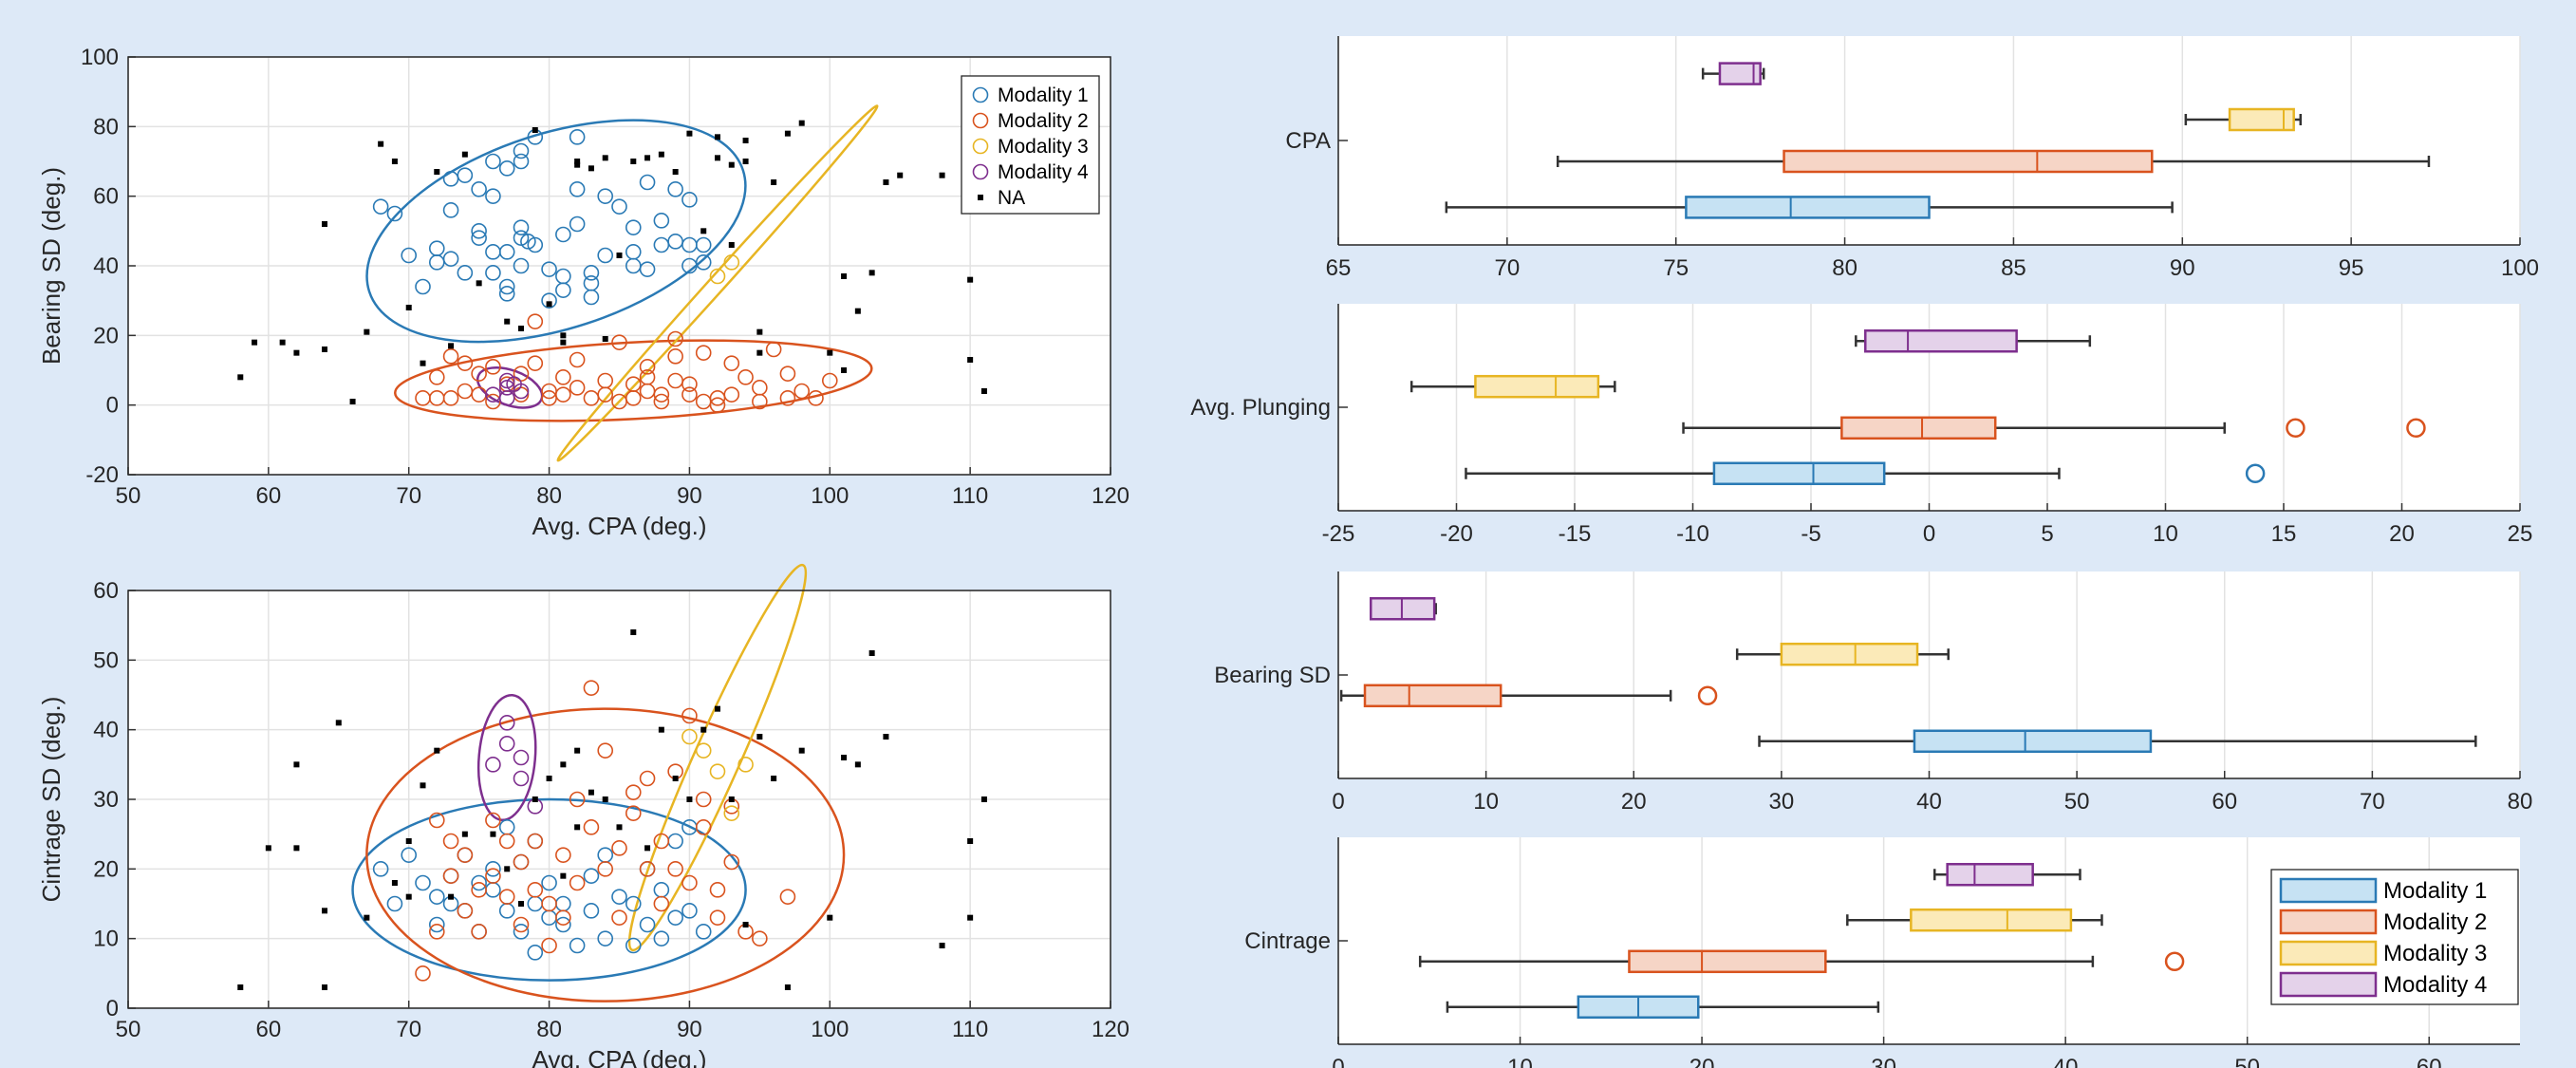  What do you see at coordinates (129, 1029) in the screenshot?
I see `x-tick-label: 50` at bounding box center [129, 1029].